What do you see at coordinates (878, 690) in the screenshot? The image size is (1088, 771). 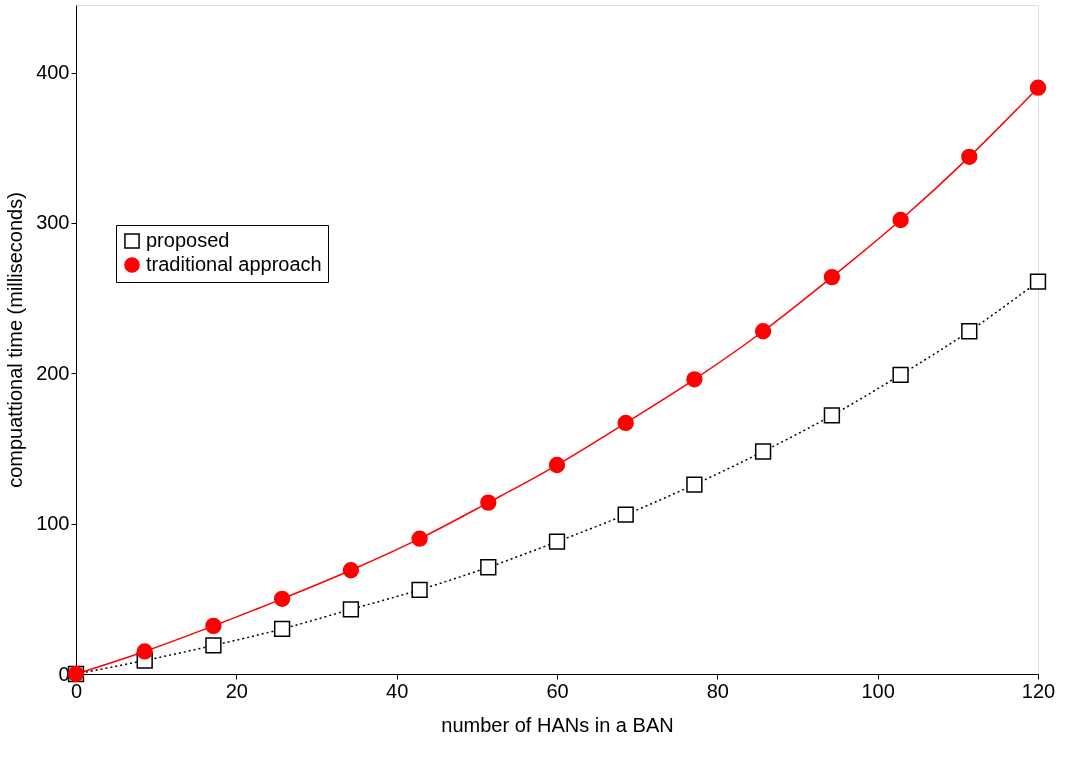 I see `x-tick-label: 100` at bounding box center [878, 690].